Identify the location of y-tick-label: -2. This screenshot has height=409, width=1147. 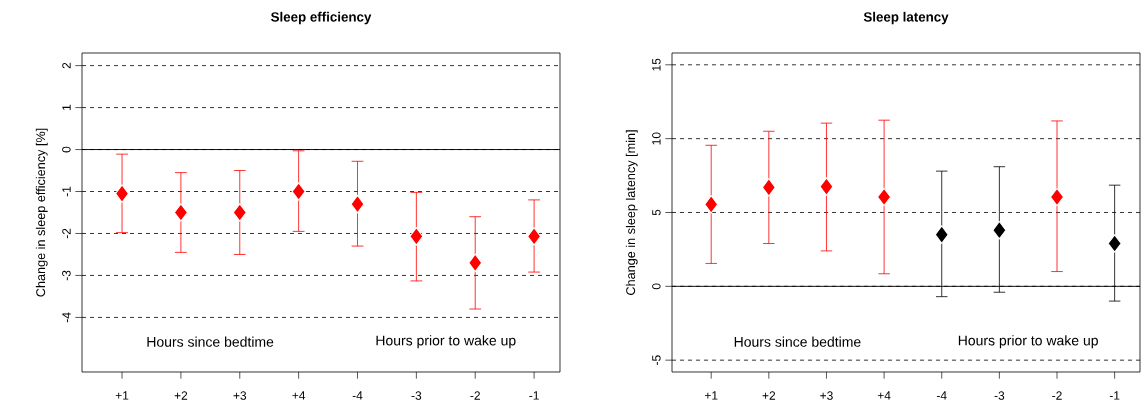
(66, 233).